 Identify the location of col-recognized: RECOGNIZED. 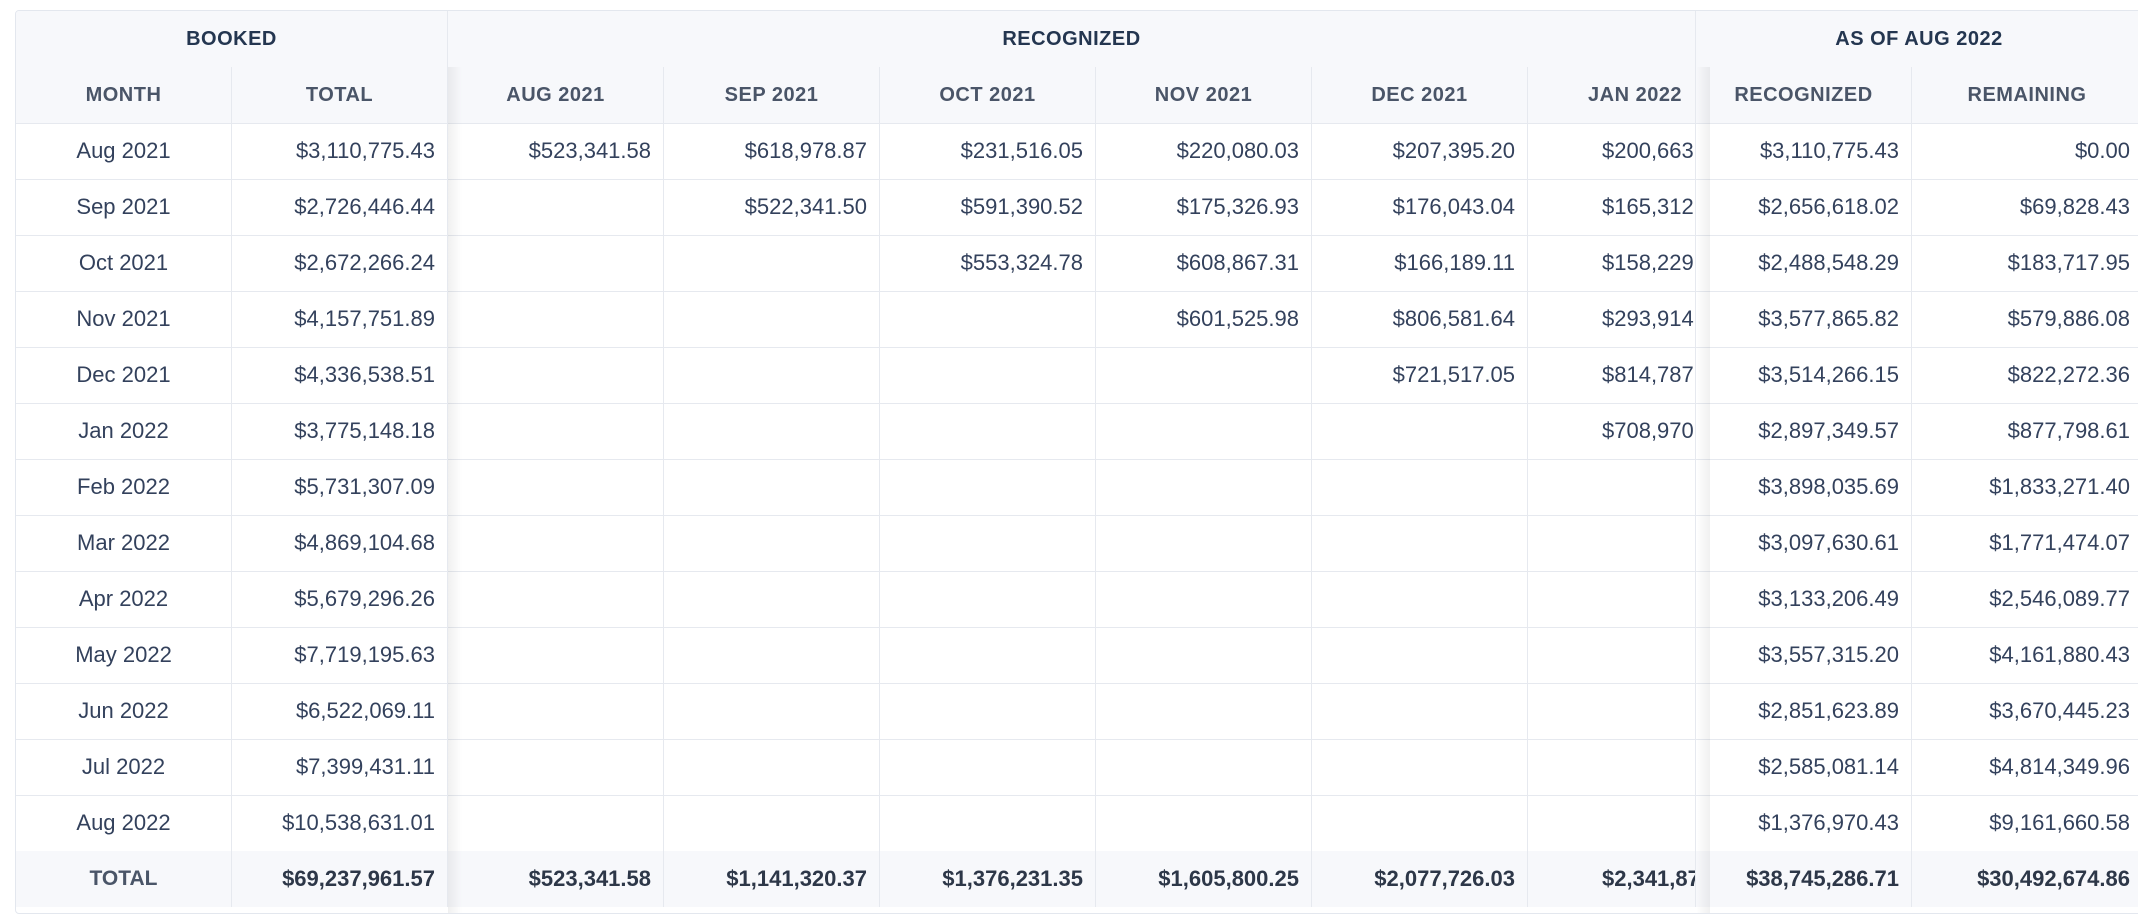
(1804, 95).